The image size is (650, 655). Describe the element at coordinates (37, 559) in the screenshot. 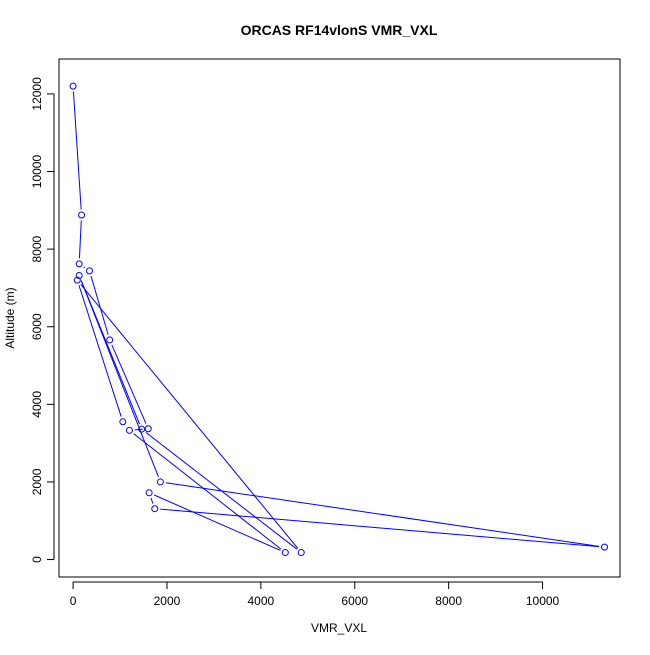

I see `y-tick-label-0: 0` at that location.